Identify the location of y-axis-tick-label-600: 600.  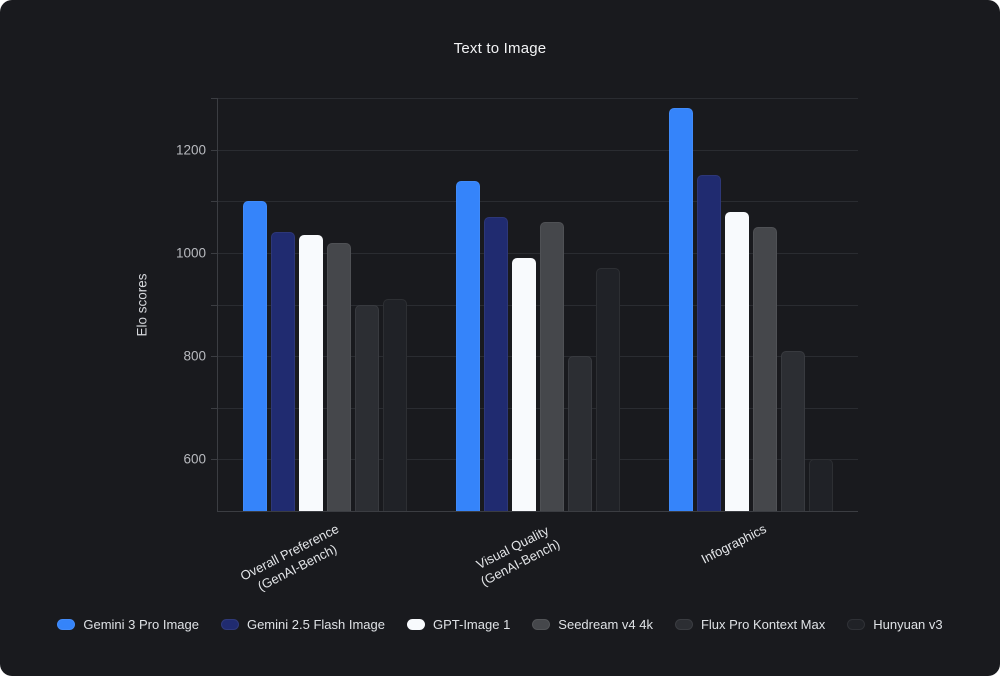
(194, 459).